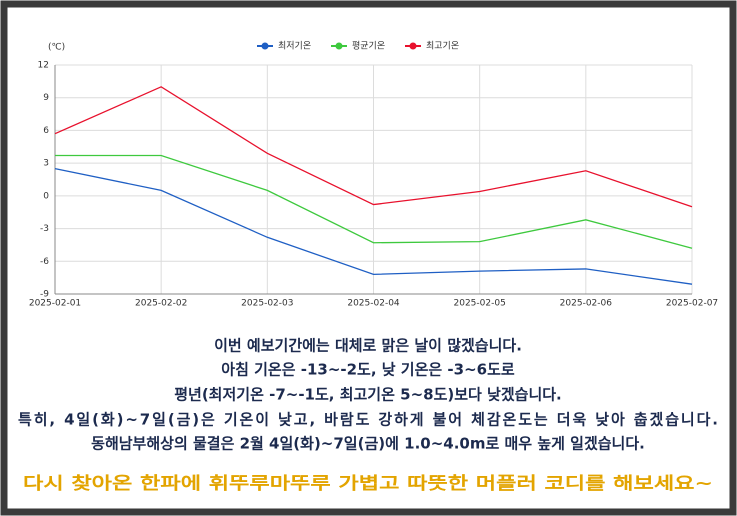  Describe the element at coordinates (373, 304) in the screenshot. I see `x-tick-label: 2025-02-04` at that location.